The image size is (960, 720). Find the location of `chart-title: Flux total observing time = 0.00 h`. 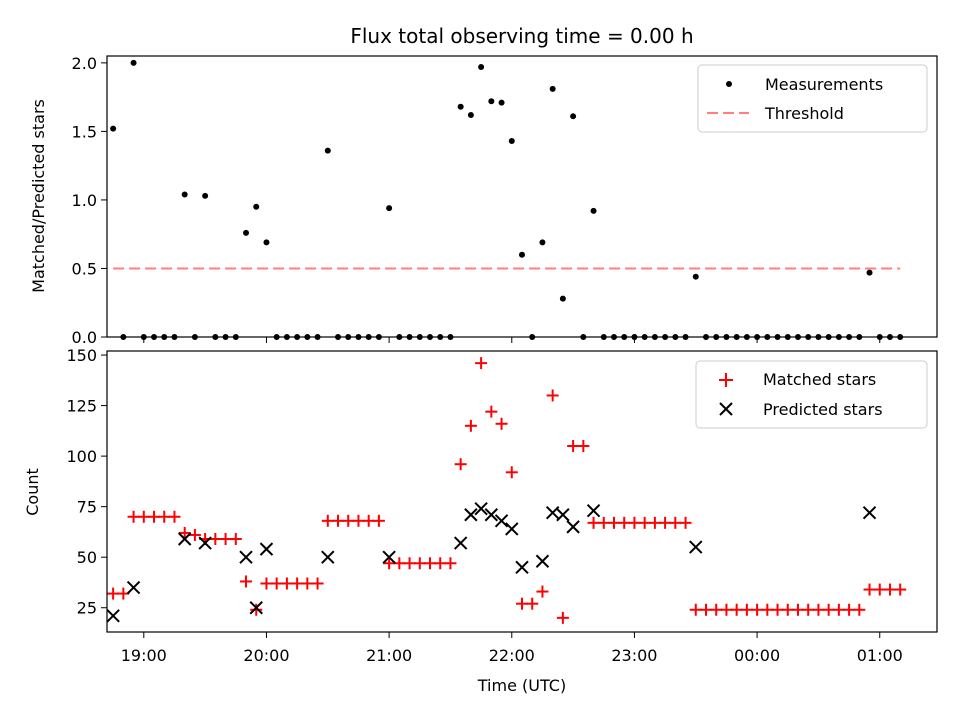

chart-title: Flux total observing time = 0.00 h is located at coordinates (521, 36).